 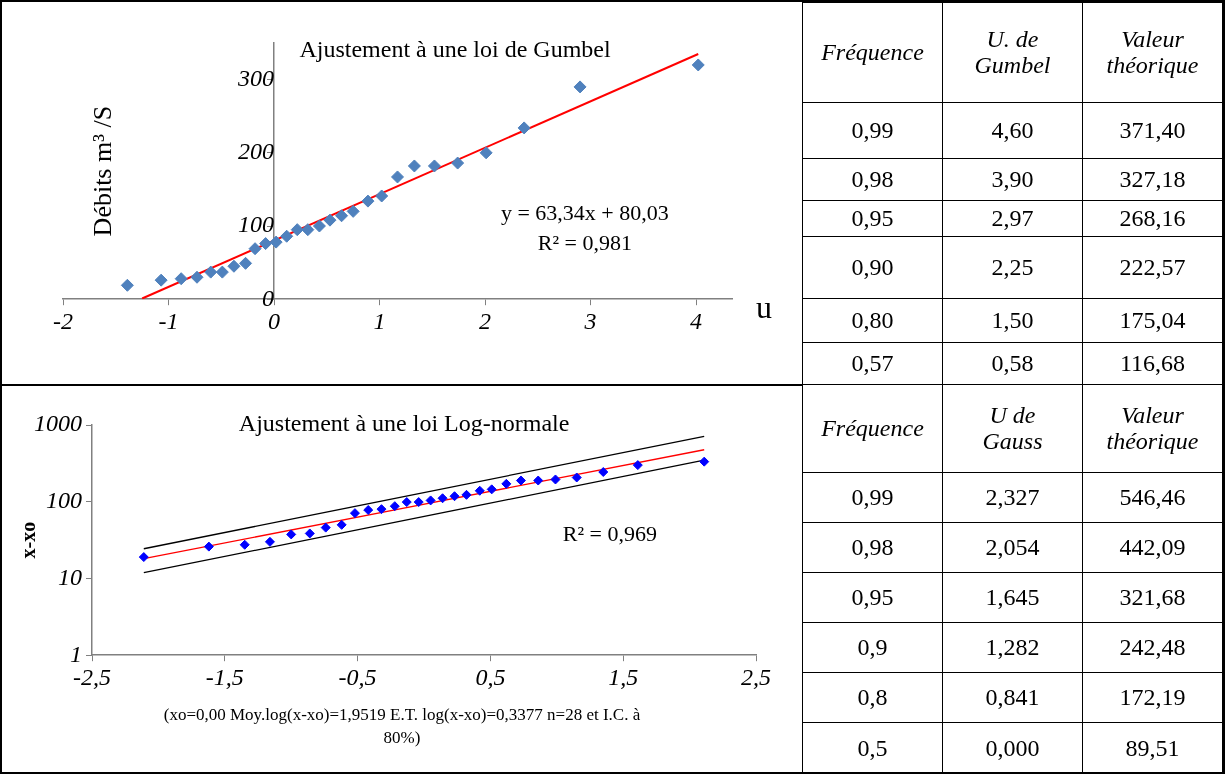 What do you see at coordinates (455, 49) in the screenshot?
I see `chart-title: Ajustement à une loi de Gumbel` at bounding box center [455, 49].